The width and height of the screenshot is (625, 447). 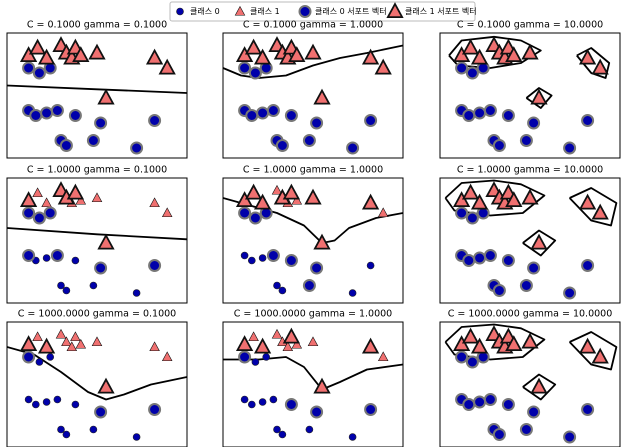 What do you see at coordinates (313, 25) in the screenshot?
I see `subplot-title: C = 0.1000 gamma = 1.0000` at bounding box center [313, 25].